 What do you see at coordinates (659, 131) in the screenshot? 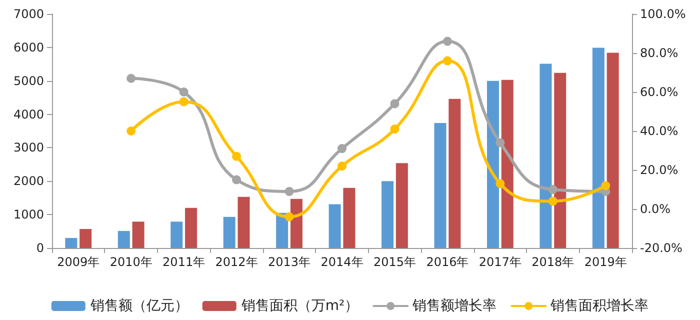
I see `y2-tick-label: 40.0%` at bounding box center [659, 131].